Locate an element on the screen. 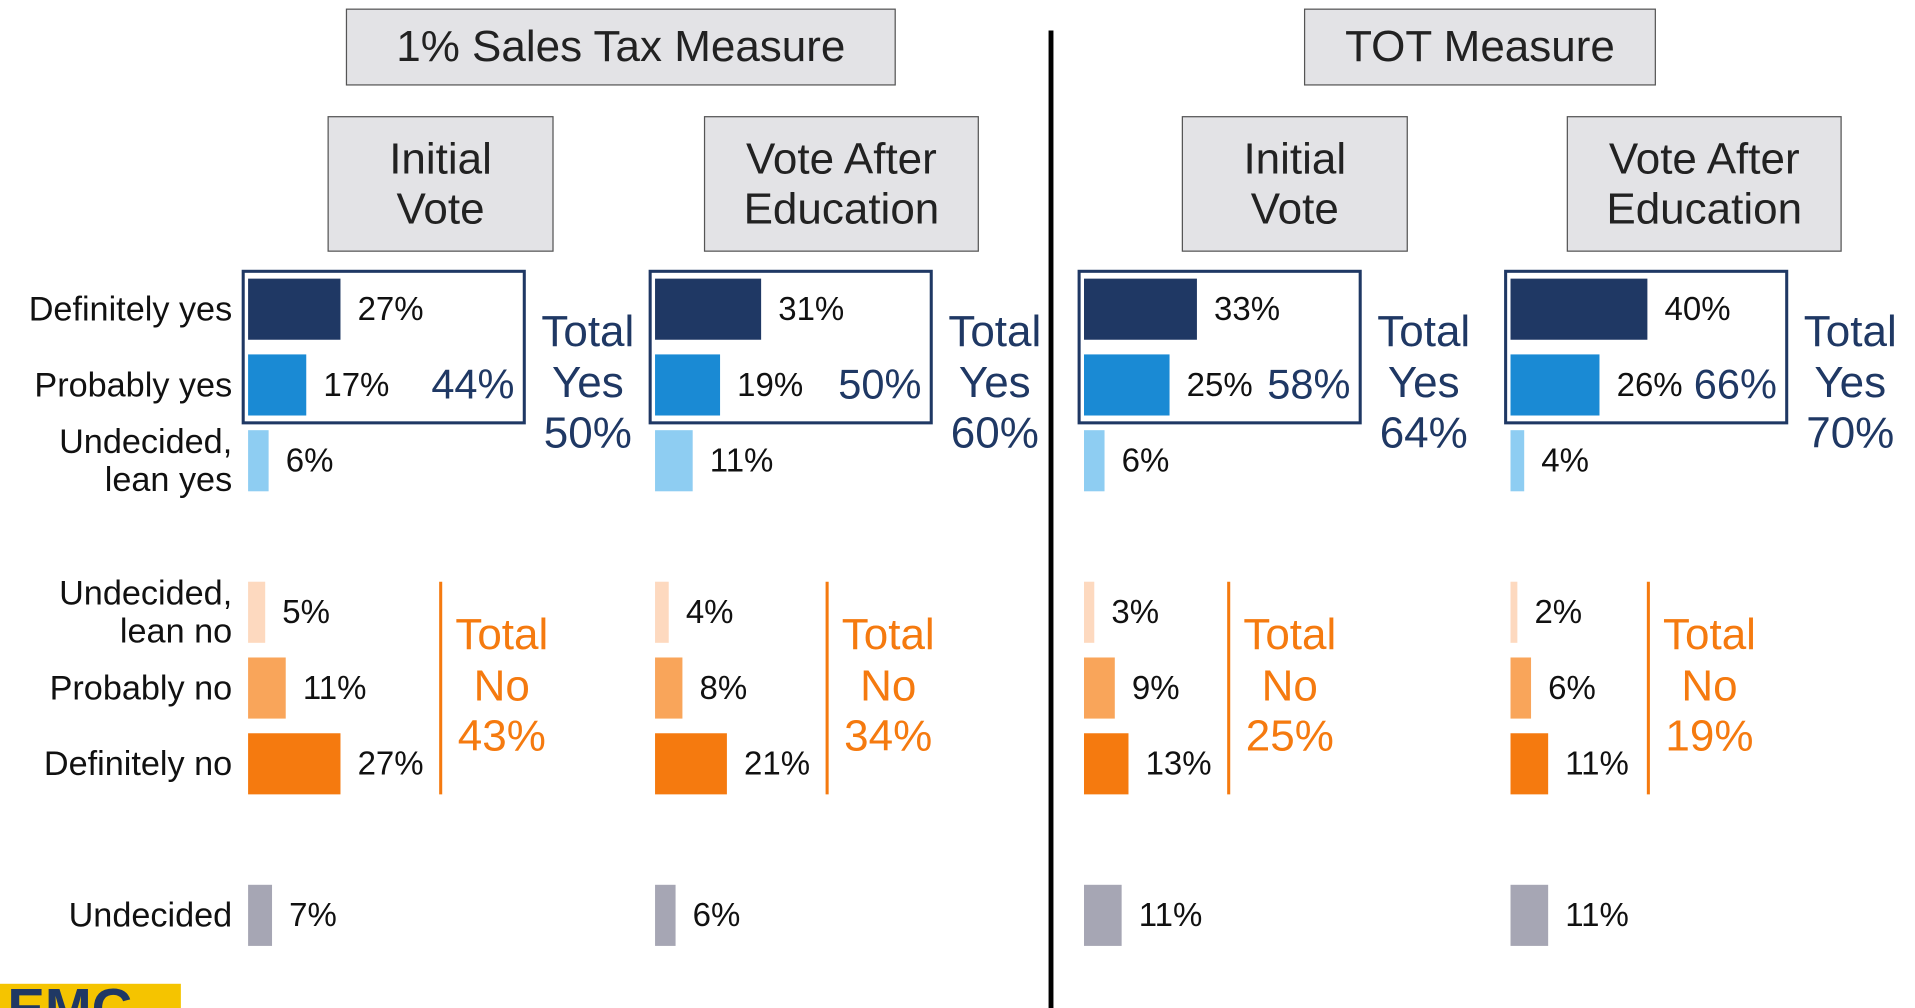  logo-box is located at coordinates (90, 995).